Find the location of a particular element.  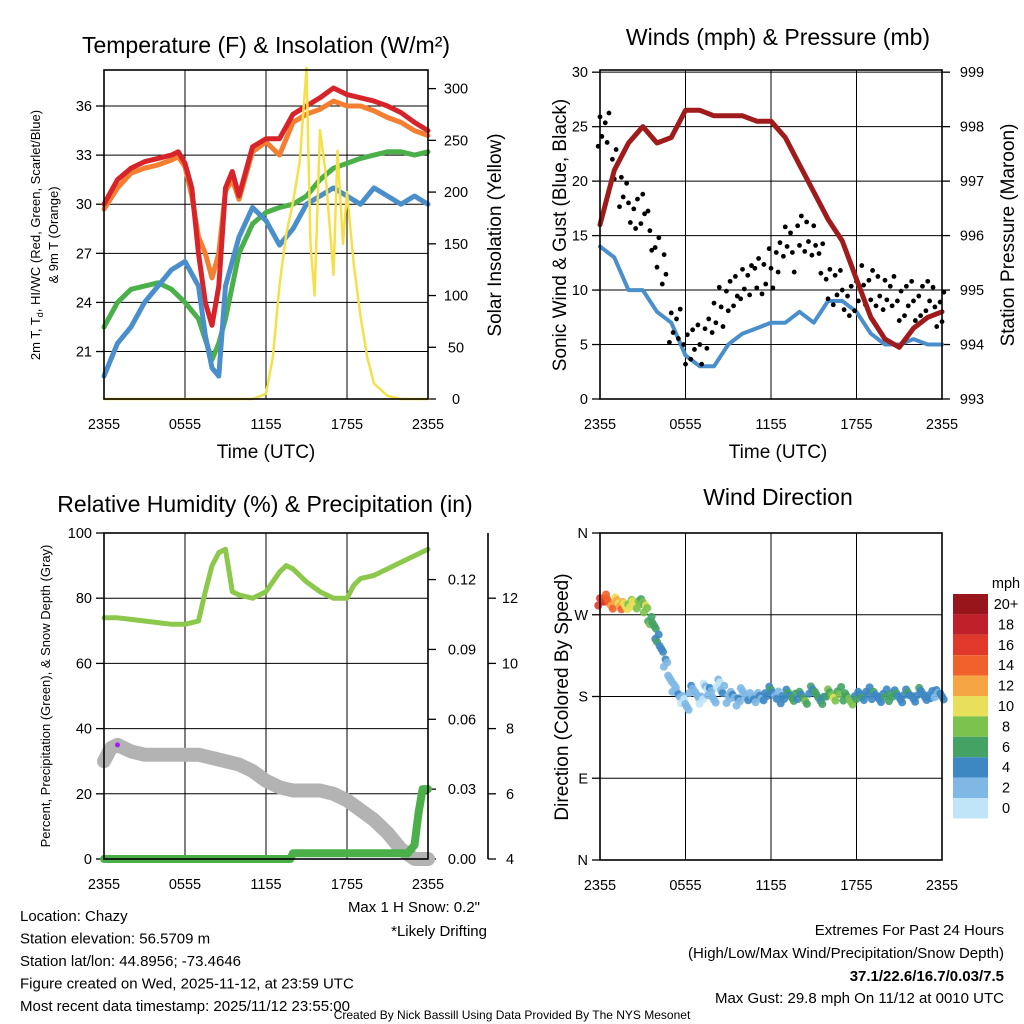

y2-tick-label: 300 is located at coordinates (456, 90).